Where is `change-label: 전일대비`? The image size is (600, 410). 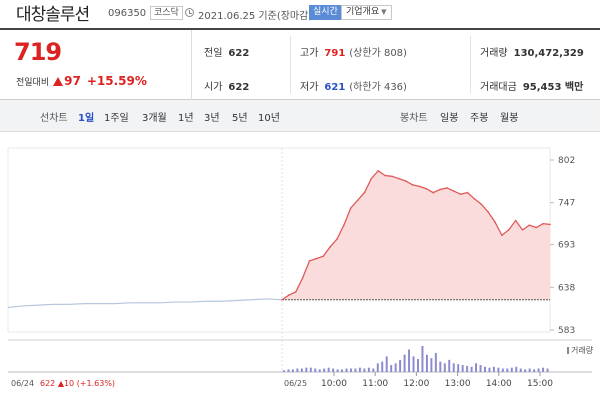 change-label: 전일대비 is located at coordinates (33, 83).